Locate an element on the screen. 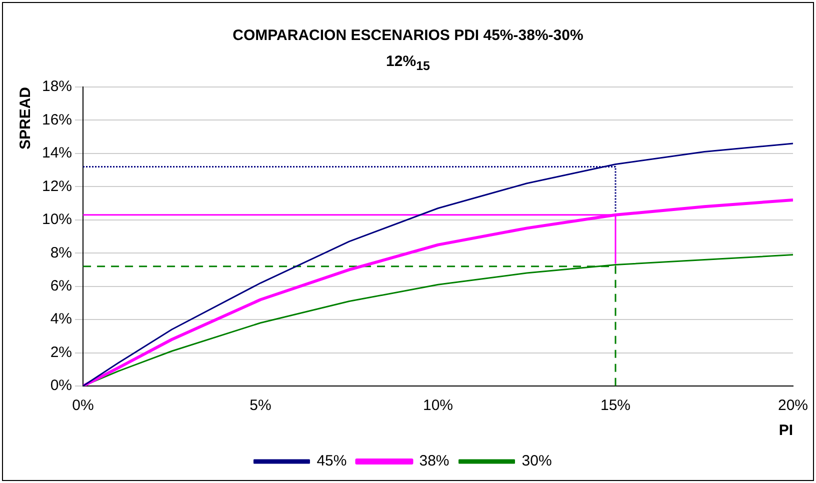 This screenshot has width=816, height=483. y-tick-label: 6% is located at coordinates (61, 285).